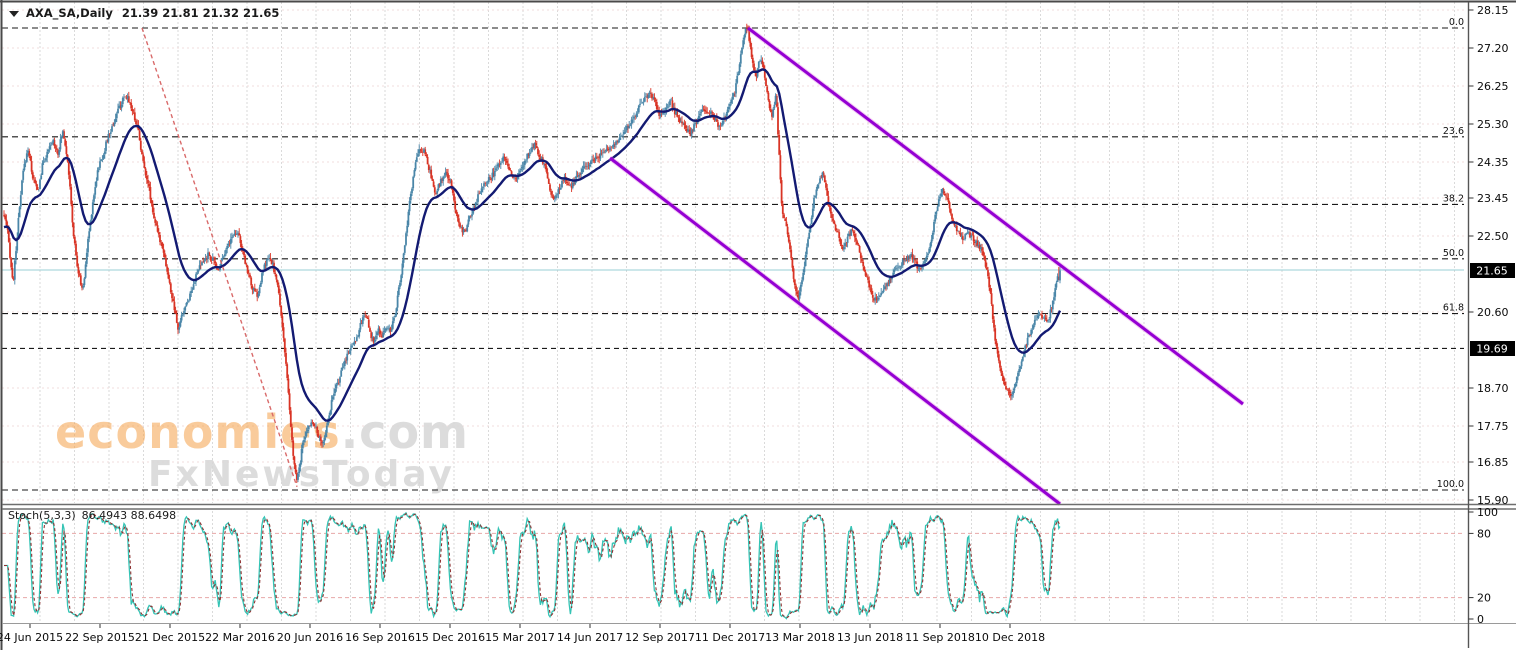  What do you see at coordinates (92, 515) in the screenshot?
I see `stochastic-label: Stoch(5,3,3) 86.4943 88.6498` at bounding box center [92, 515].